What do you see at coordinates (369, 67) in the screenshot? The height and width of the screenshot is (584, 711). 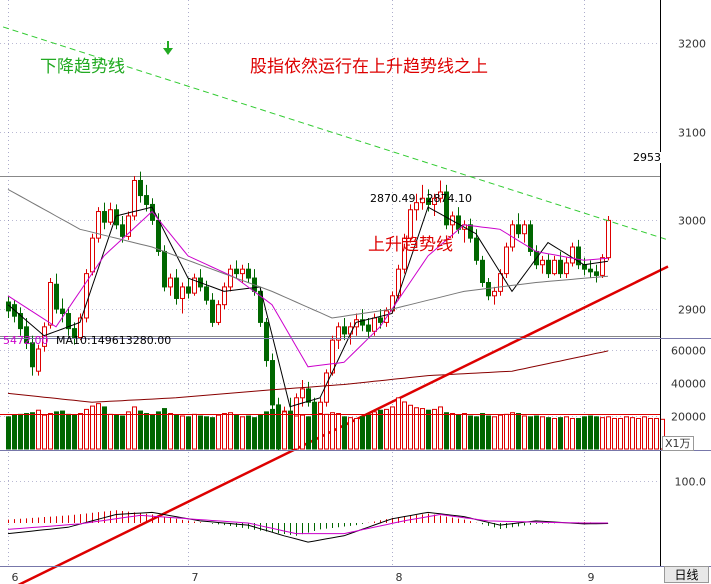 I see `main-comment: 股指依然运行在上升趋势线之上` at bounding box center [369, 67].